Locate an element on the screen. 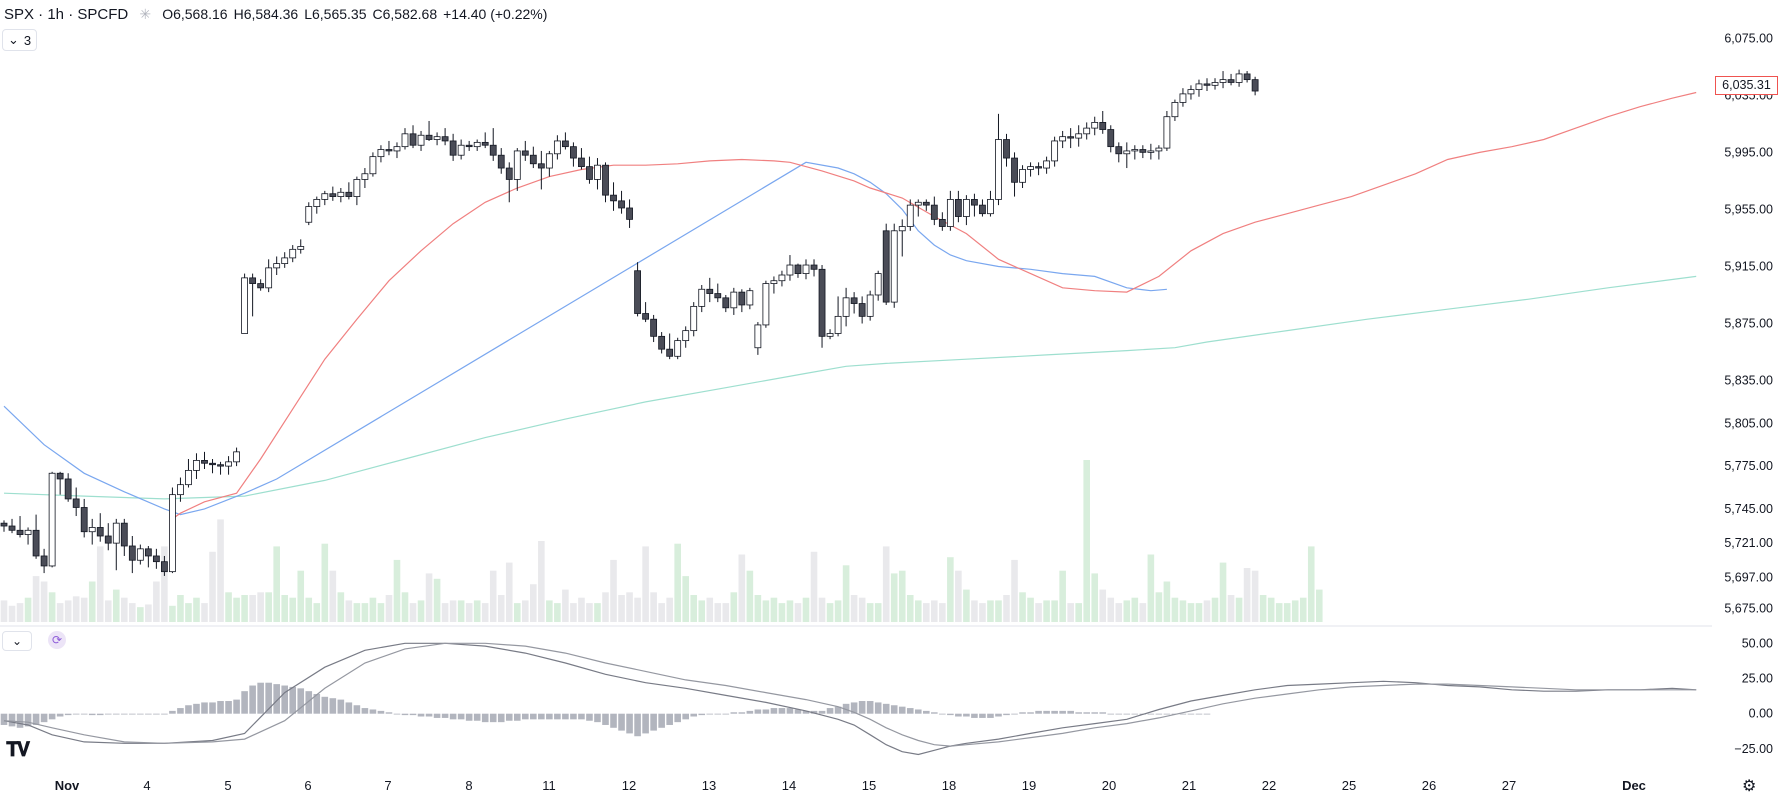 Image resolution: width=1783 pixels, height=797 pixels. time-tick-label: 8 is located at coordinates (468, 785).